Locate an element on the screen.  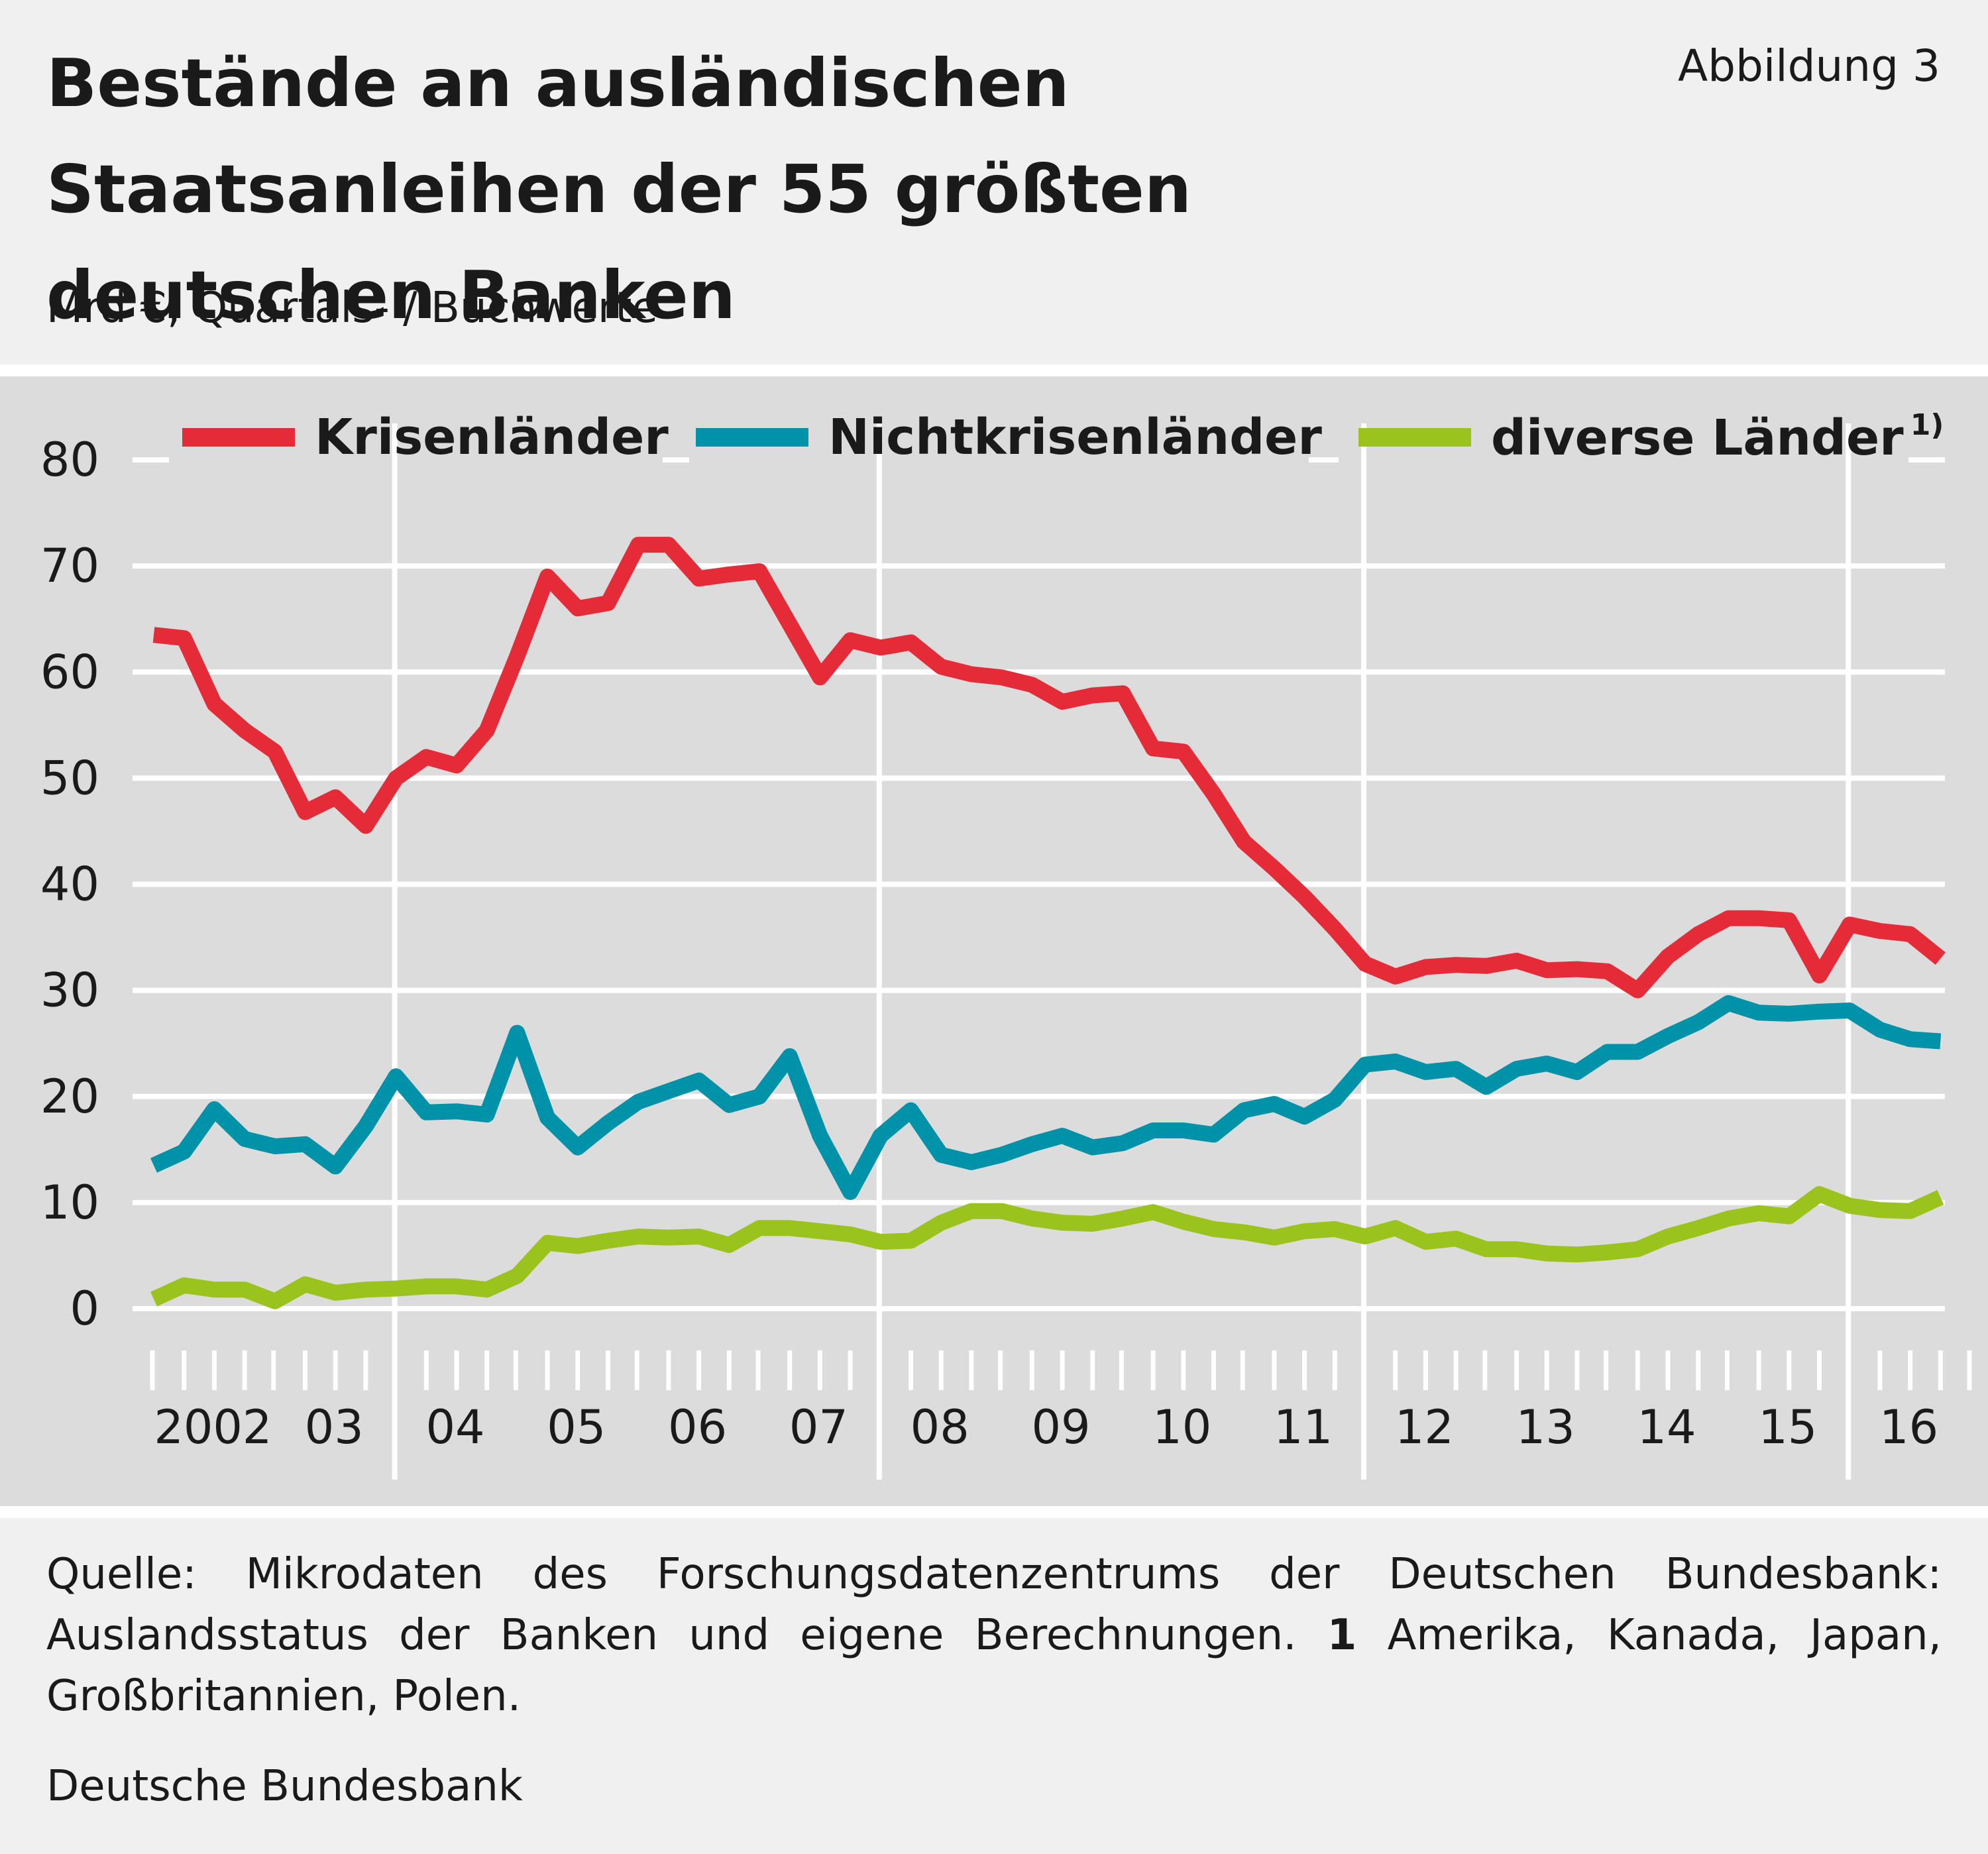
x-tick-label: 03 is located at coordinates (334, 1427).